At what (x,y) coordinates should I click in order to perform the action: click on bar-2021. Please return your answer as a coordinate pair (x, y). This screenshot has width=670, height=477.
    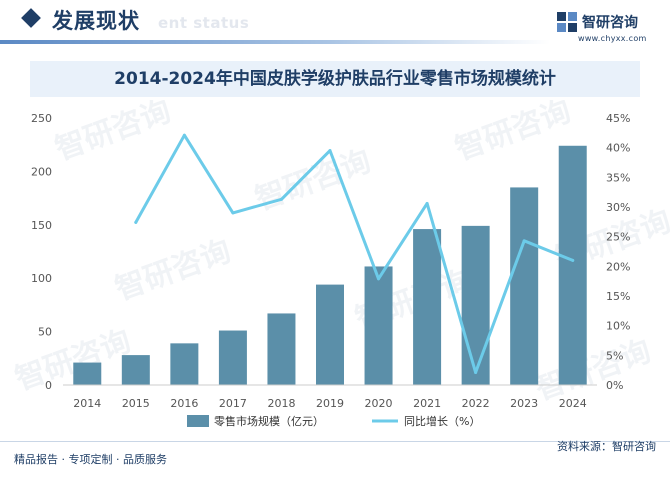
    Looking at the image, I should click on (427, 307).